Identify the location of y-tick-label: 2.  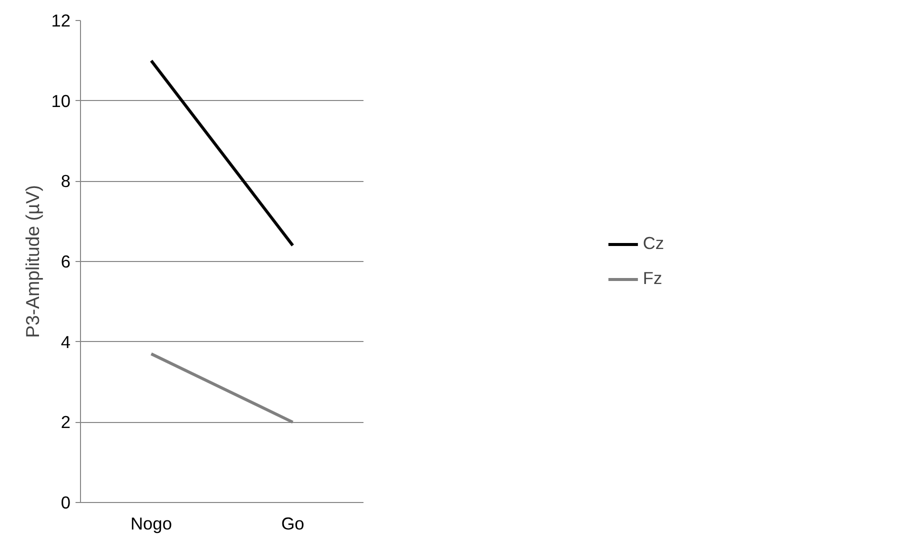
(65, 422).